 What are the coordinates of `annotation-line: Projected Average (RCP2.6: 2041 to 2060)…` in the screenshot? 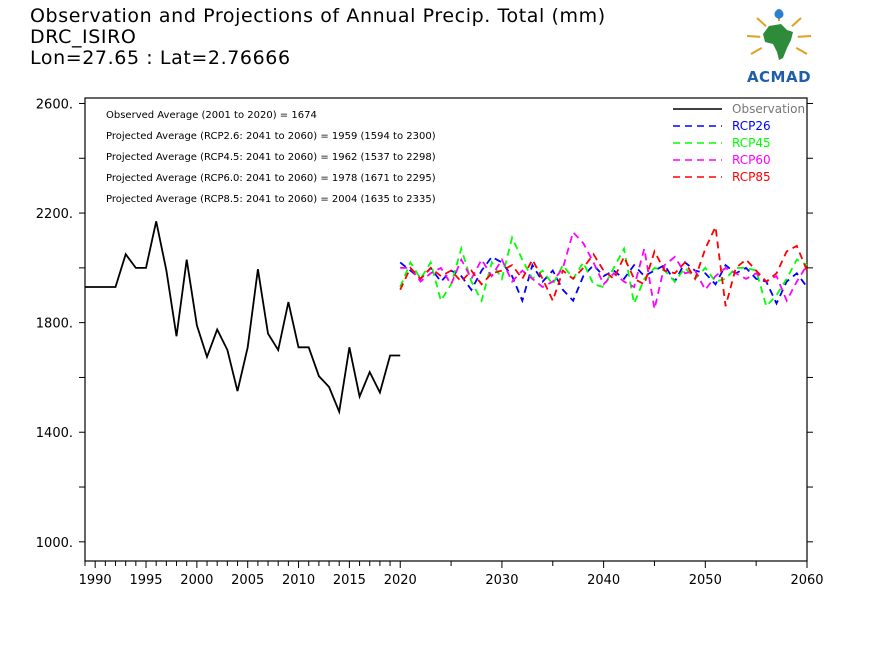 It's located at (271, 136).